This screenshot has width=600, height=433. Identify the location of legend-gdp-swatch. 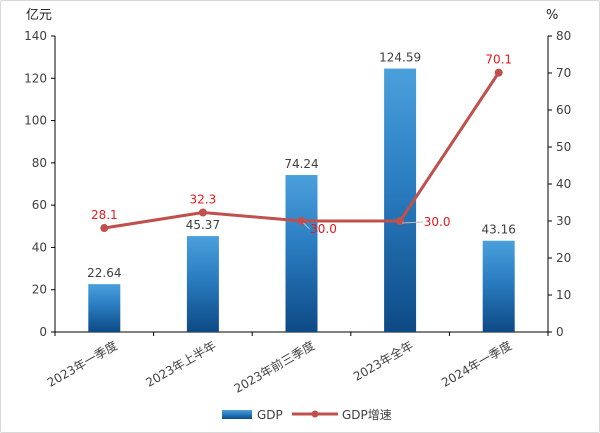
(237, 414).